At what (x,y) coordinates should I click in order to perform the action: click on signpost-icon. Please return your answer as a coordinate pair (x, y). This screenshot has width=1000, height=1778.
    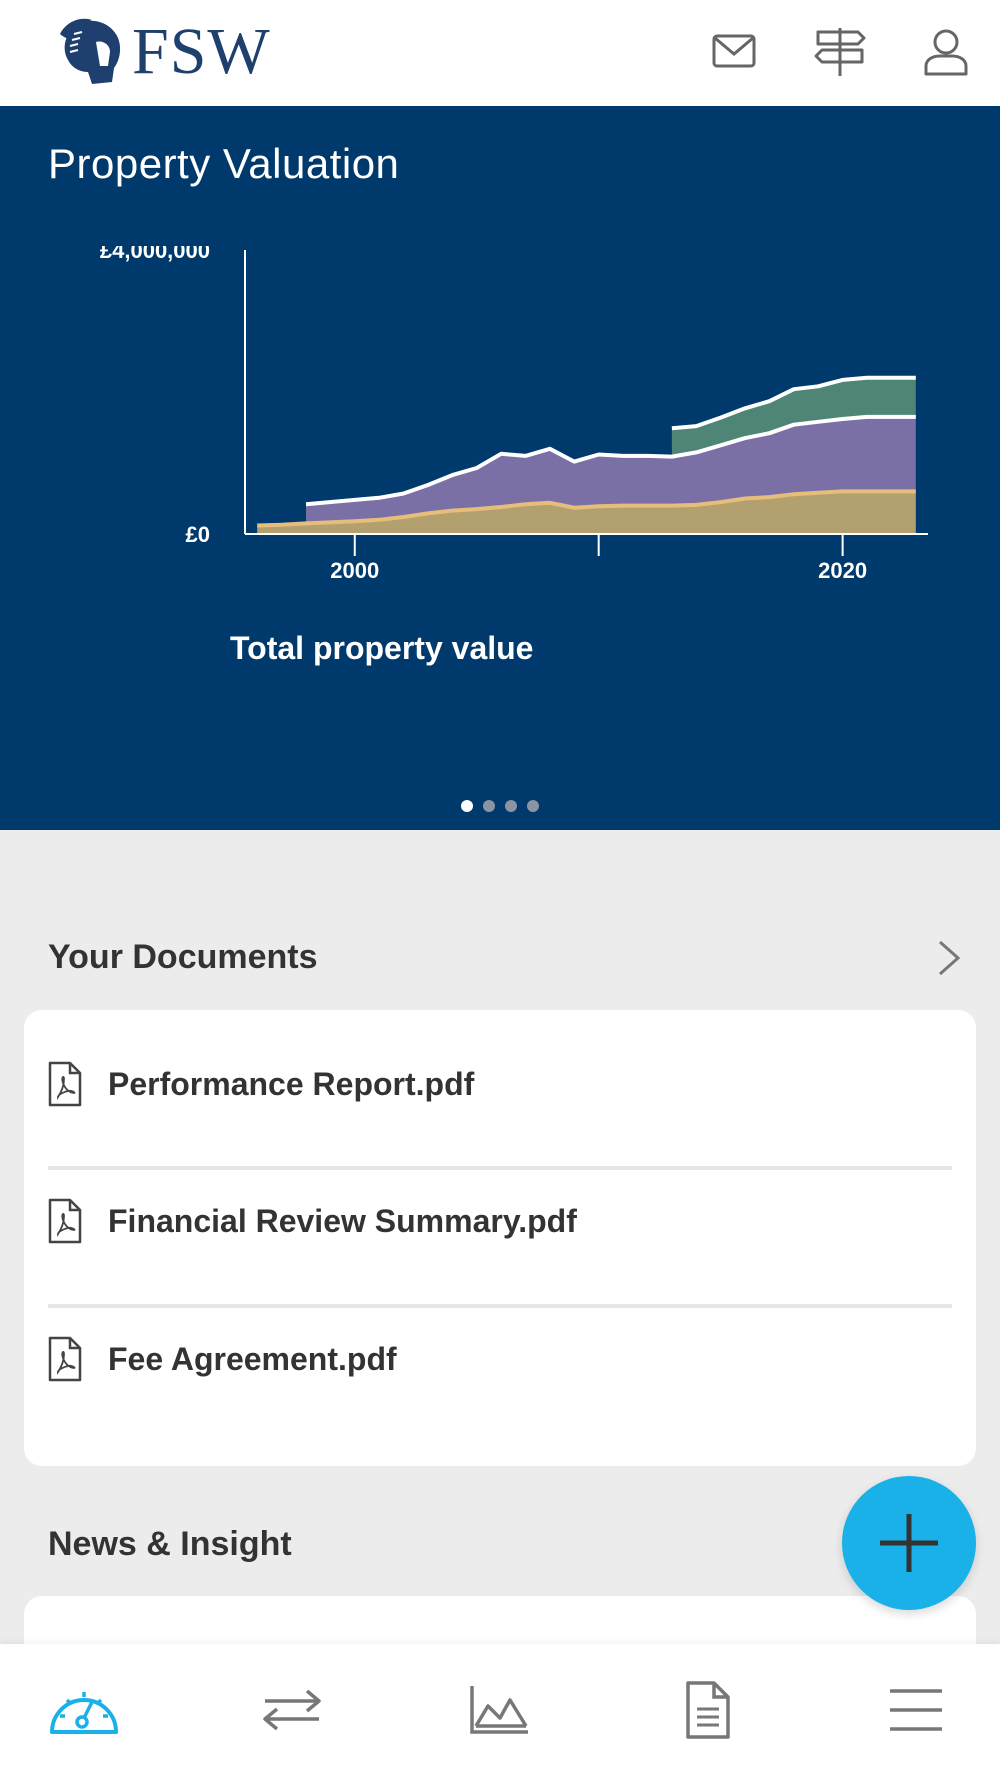
    Looking at the image, I should click on (840, 52).